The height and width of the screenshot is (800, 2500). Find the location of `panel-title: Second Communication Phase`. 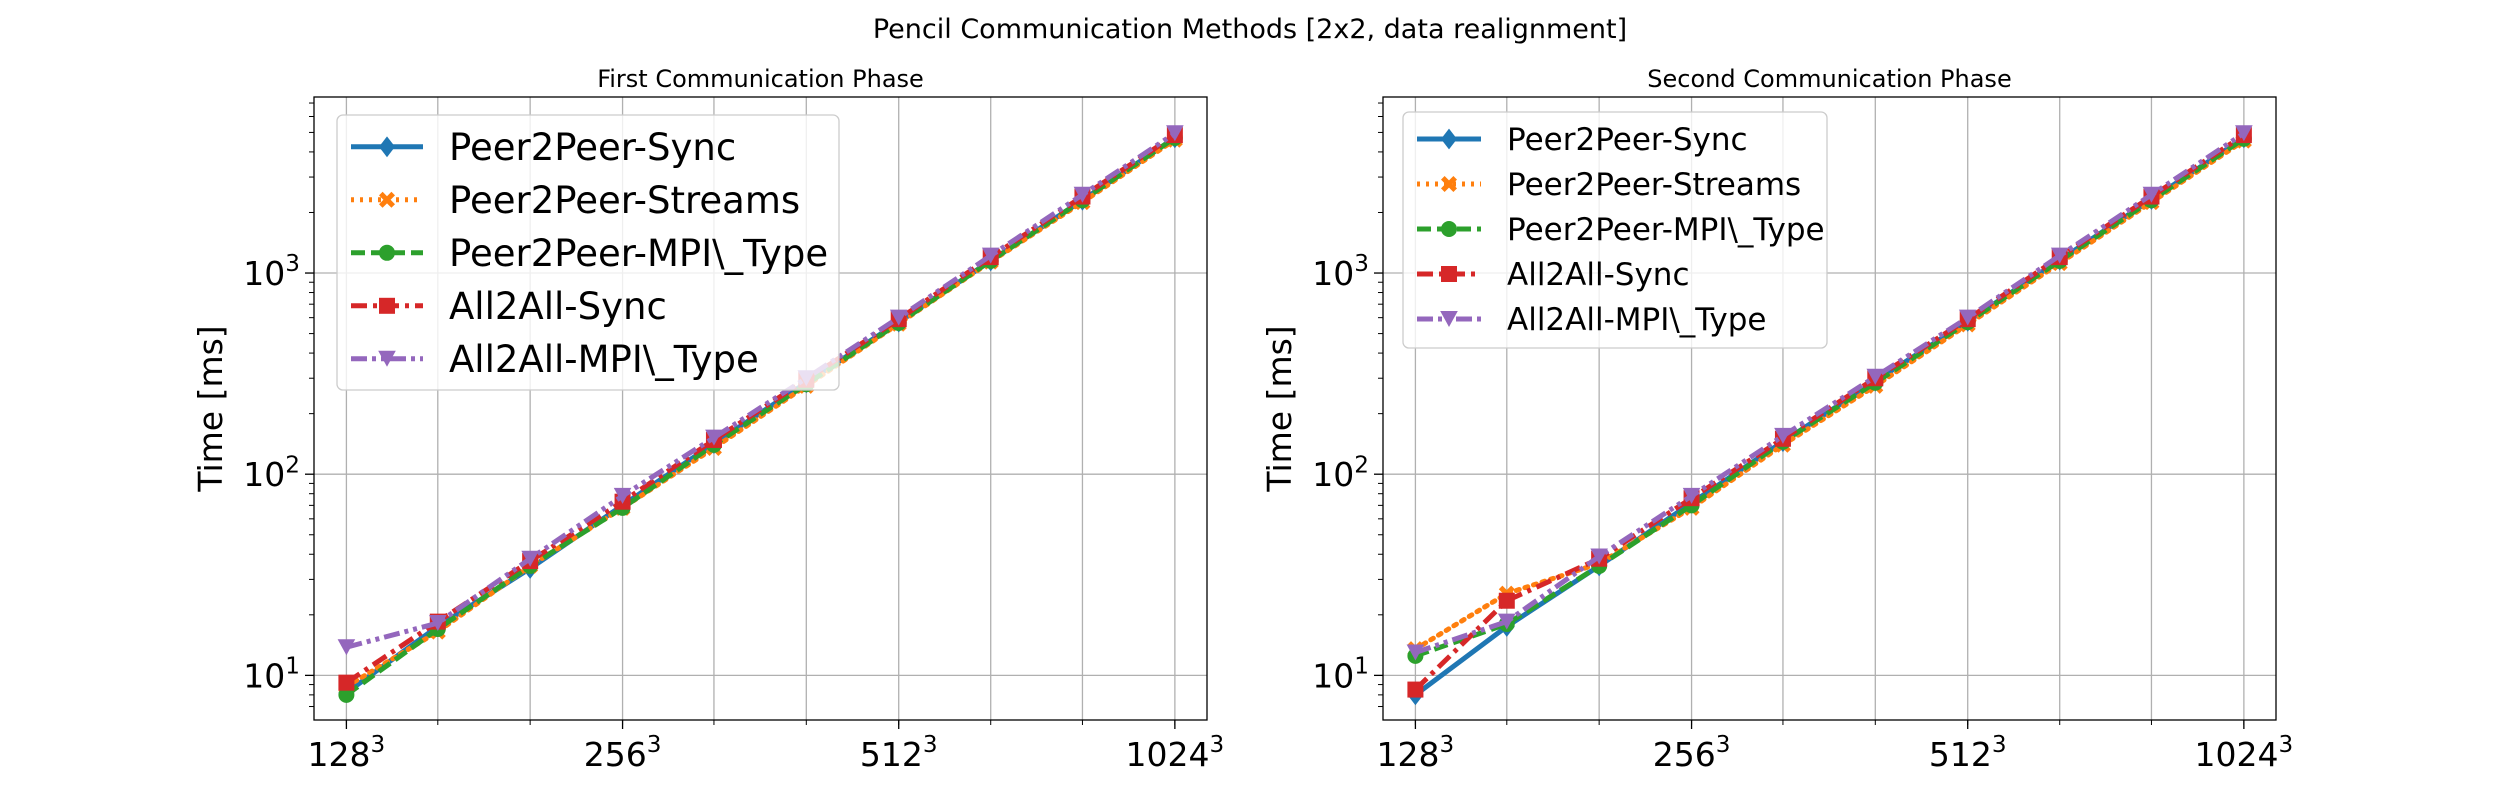

panel-title: Second Communication Phase is located at coordinates (1829, 79).